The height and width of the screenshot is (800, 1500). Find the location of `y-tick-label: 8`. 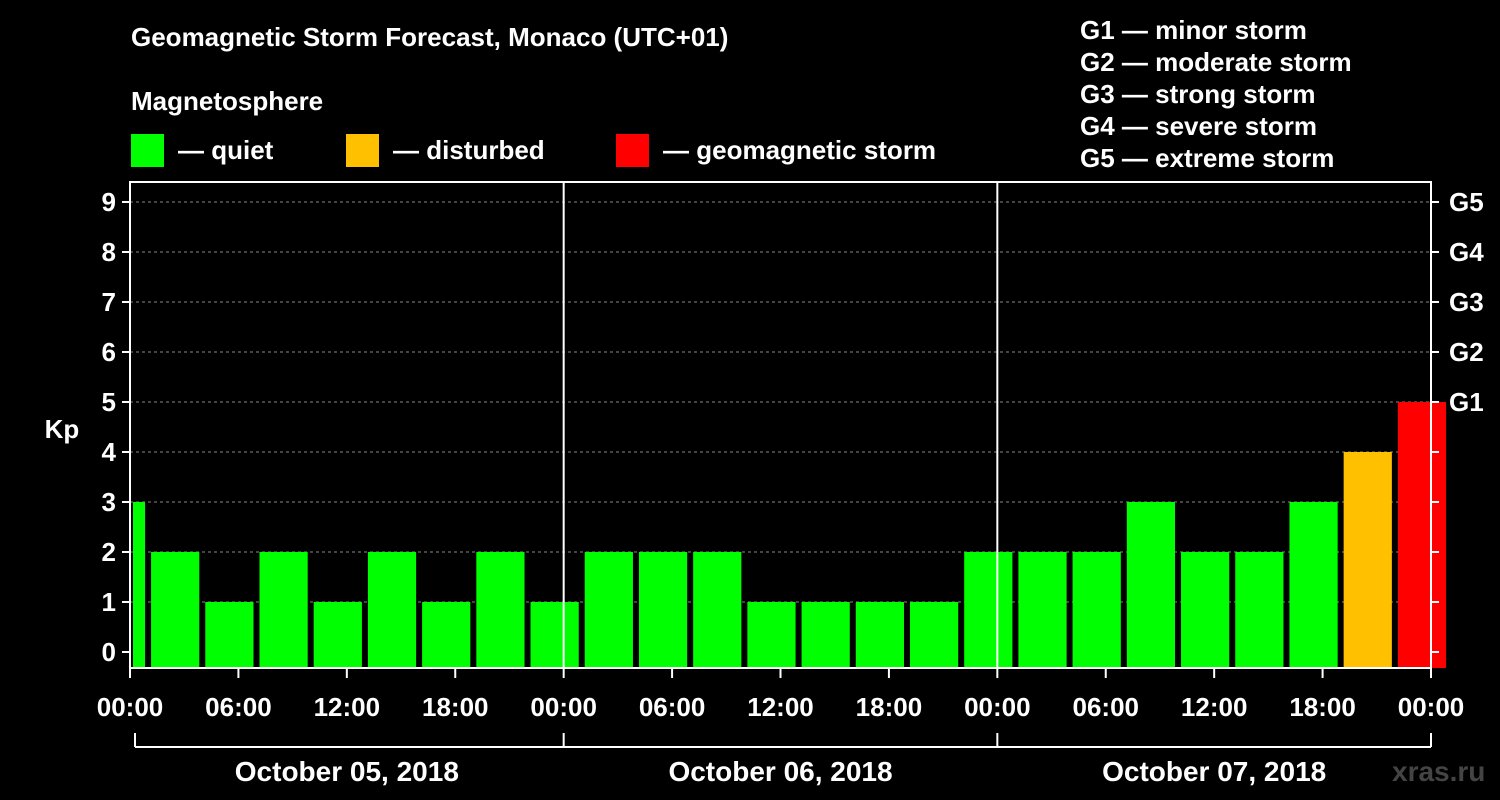

y-tick-label: 8 is located at coordinates (109, 252).